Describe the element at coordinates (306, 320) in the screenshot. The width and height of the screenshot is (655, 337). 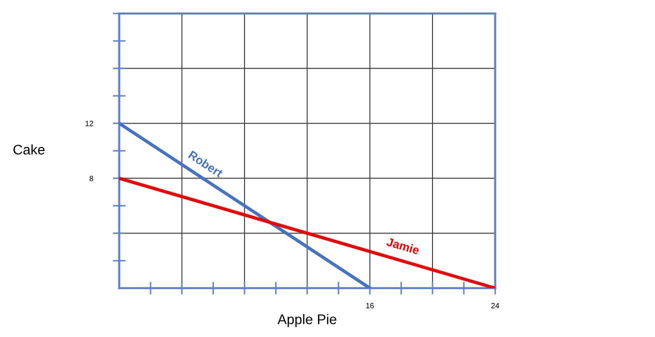
I see `x-axis-title: Apple Pie` at that location.